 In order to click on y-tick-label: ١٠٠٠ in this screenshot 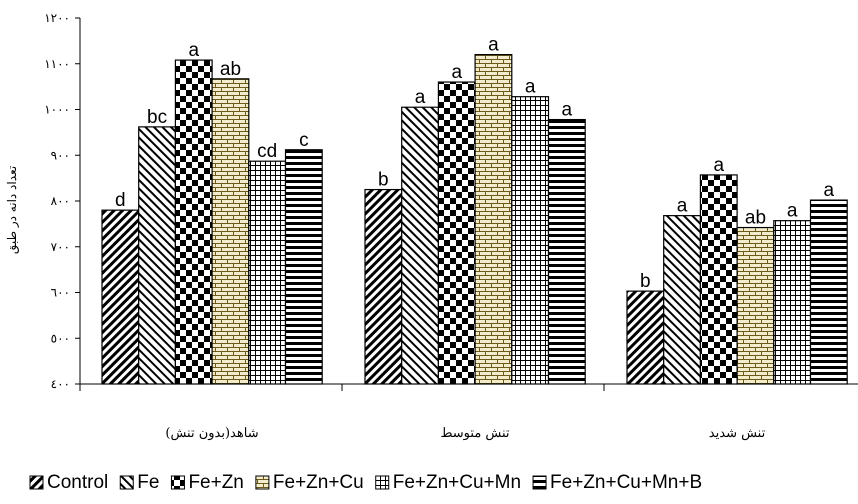, I will do `click(57, 110)`.